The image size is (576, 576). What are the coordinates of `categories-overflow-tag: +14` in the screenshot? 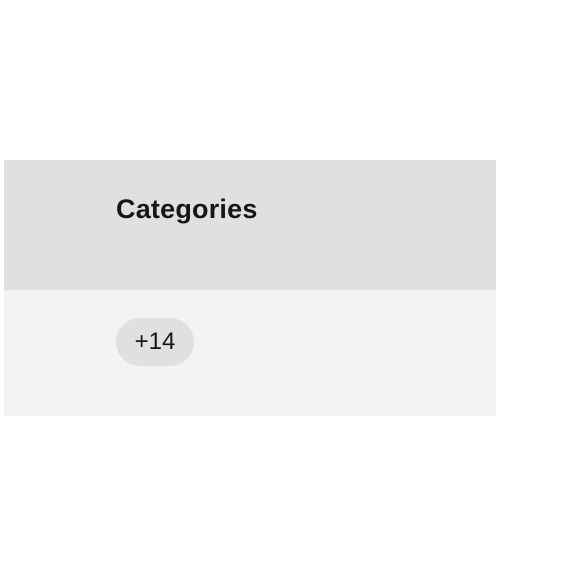 It's located at (155, 342).